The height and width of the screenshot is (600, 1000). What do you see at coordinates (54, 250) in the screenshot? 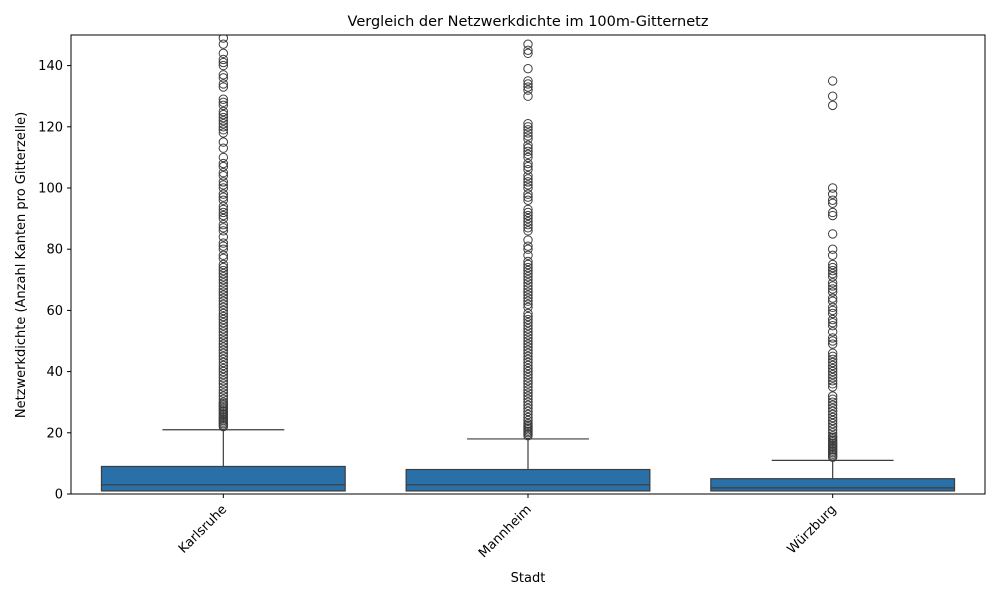
I see `y-tick-label: 80` at bounding box center [54, 250].